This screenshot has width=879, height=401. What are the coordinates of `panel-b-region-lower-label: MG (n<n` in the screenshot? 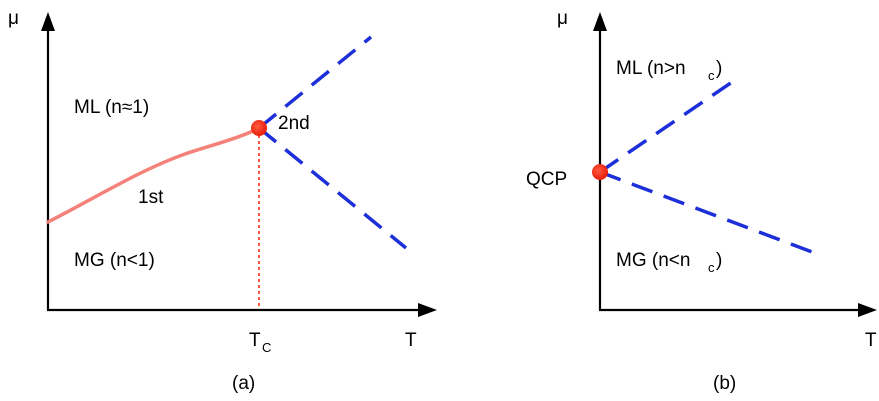 It's located at (653, 260).